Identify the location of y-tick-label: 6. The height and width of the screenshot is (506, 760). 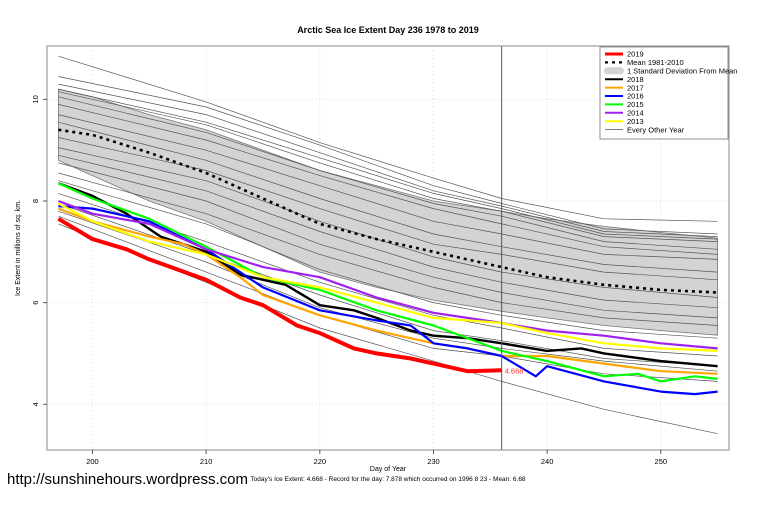
(35, 303).